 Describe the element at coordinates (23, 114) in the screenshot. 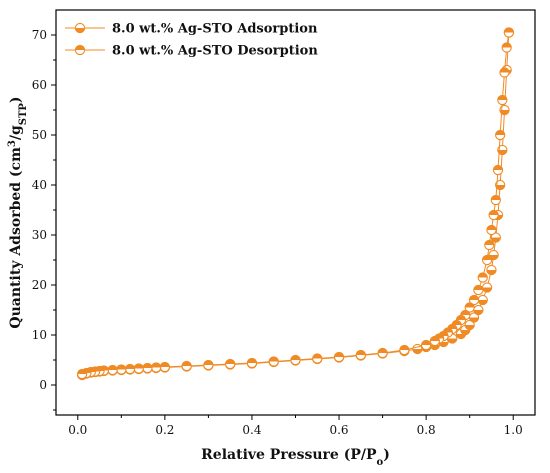

I see `y-title-sub: STP` at that location.